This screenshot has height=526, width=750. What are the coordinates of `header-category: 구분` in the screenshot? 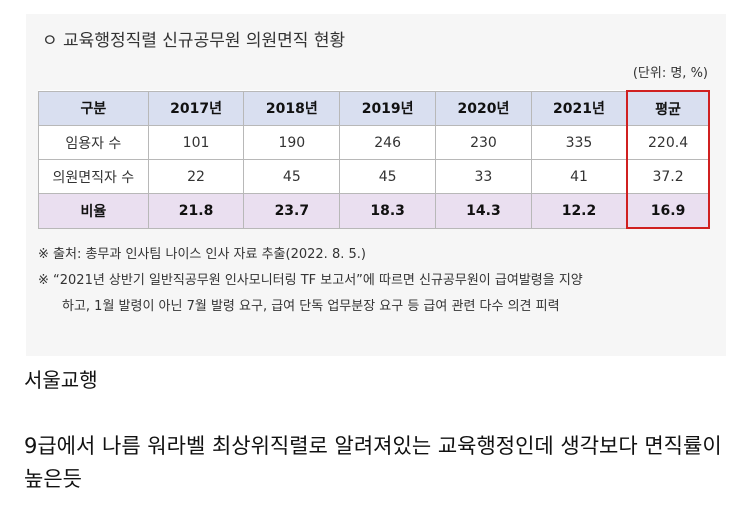 It's located at (93, 108).